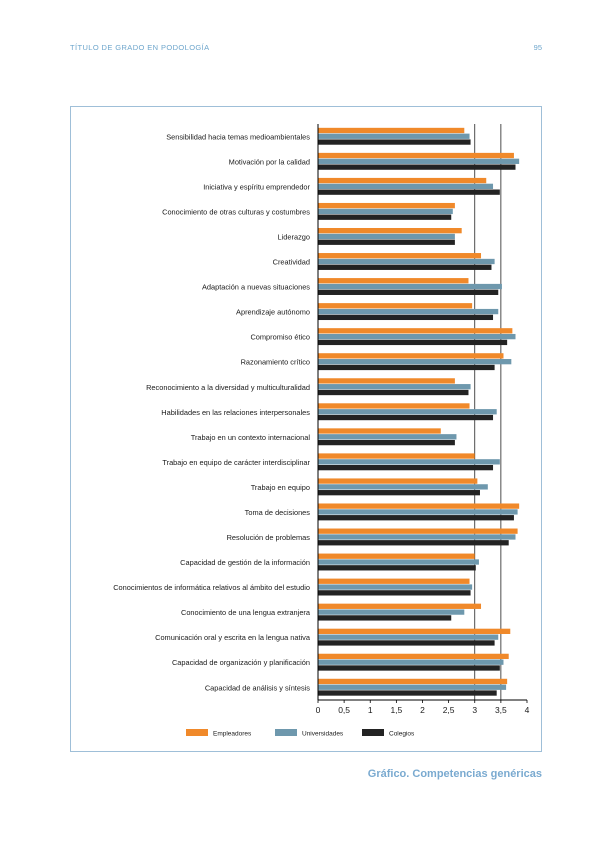 This screenshot has width=600, height=848. Describe the element at coordinates (294, 236) in the screenshot. I see `category-label: Liderazgo` at that location.